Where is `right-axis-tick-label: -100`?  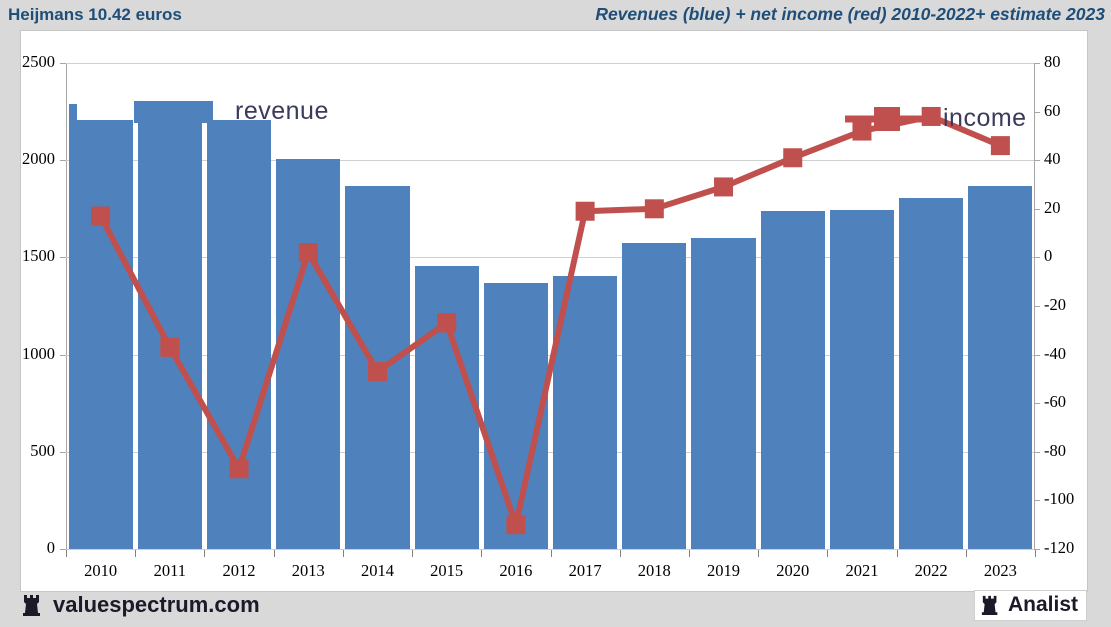 right-axis-tick-label: -100 is located at coordinates (1059, 499).